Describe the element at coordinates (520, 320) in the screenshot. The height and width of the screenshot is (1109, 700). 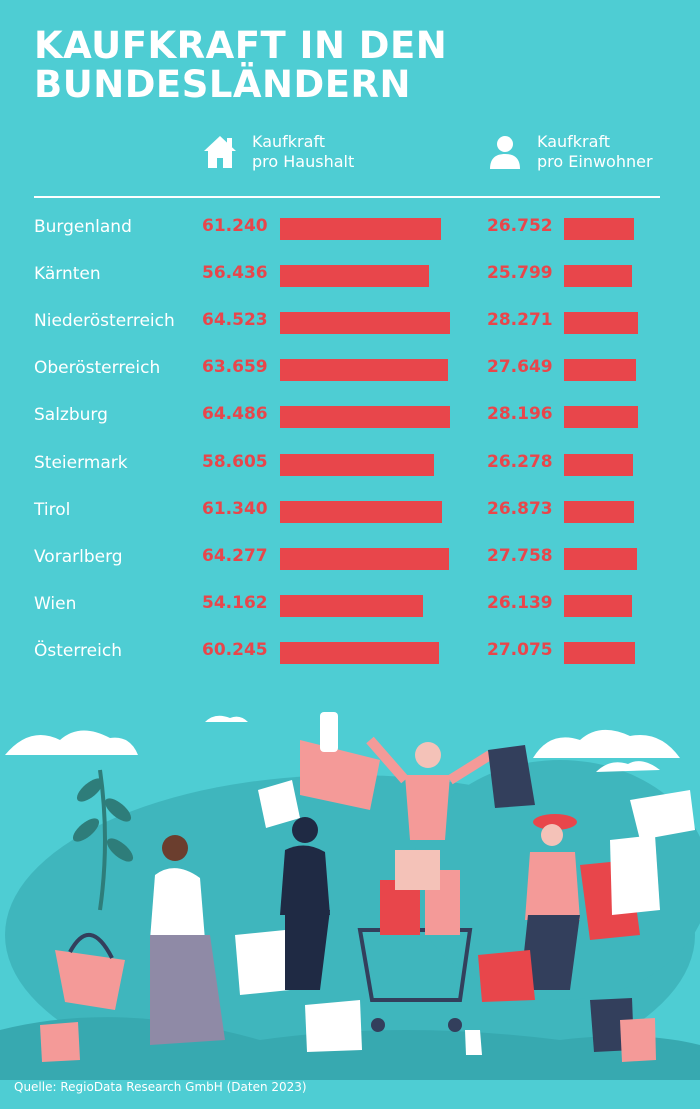
I see `resident-value-label: 28.271` at that location.